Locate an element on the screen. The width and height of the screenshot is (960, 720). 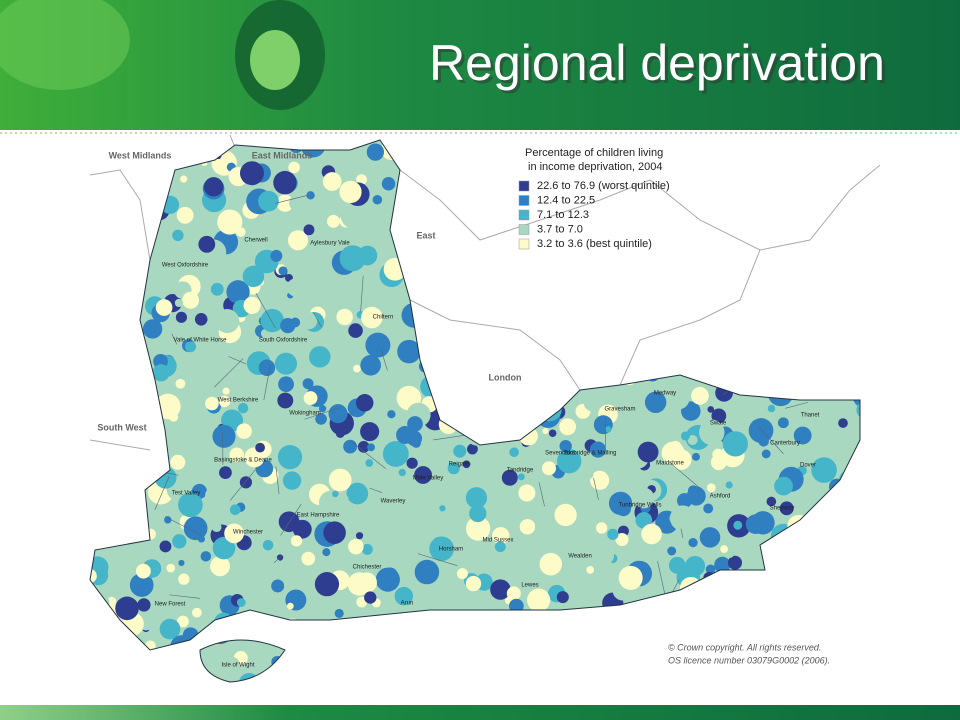
legend-swatch is located at coordinates (524, 186).